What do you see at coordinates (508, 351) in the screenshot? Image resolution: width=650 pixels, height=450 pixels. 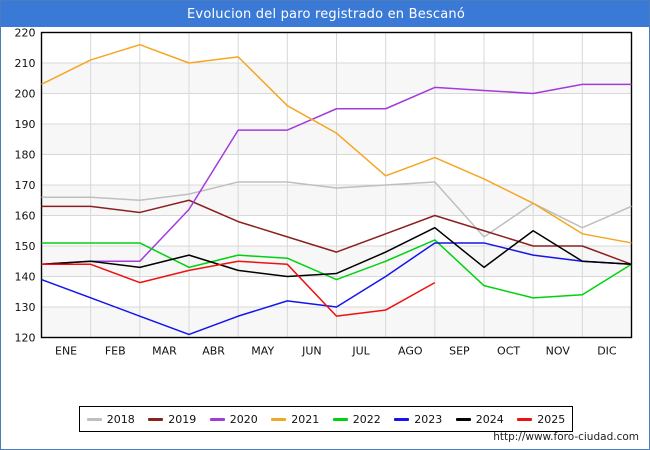 I see `x-axis-tick-label: OCT` at bounding box center [508, 351].